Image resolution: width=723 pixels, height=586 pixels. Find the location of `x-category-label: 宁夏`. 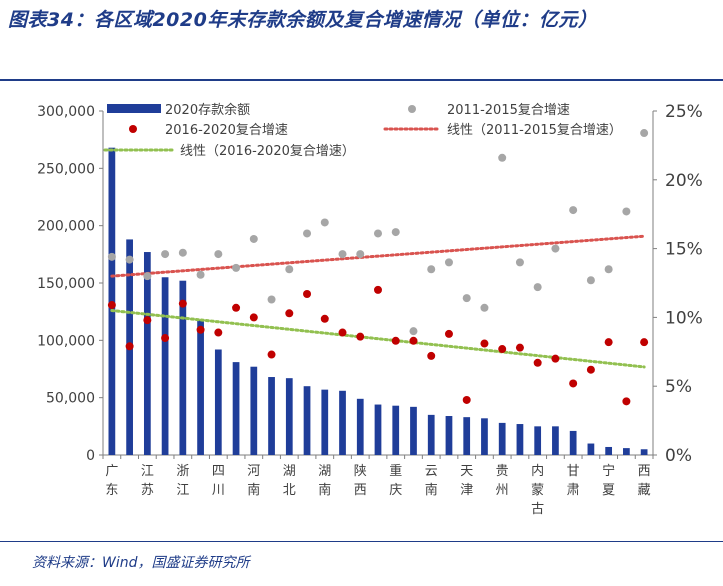

x-category-label: 宁夏 is located at coordinates (608, 480).